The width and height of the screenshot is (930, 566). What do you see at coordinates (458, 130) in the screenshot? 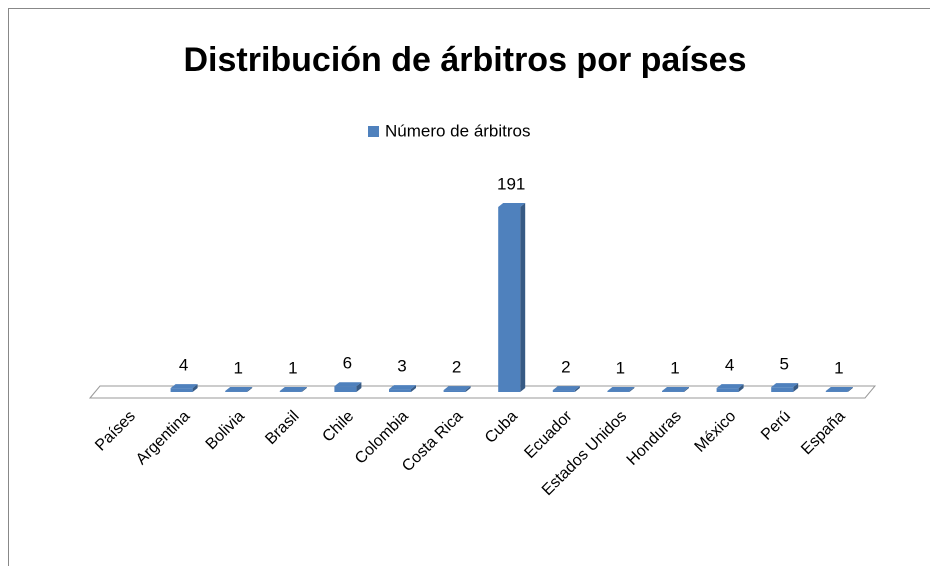
I see `legend-label: Número de árbitros` at bounding box center [458, 130].